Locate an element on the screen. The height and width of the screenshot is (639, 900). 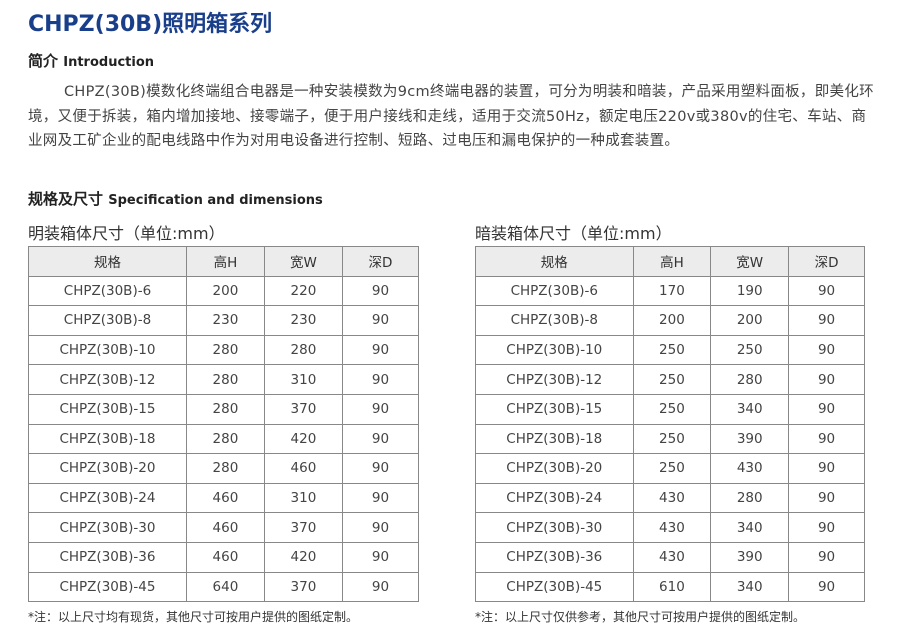
spec-heading-en: Specification and dimensions is located at coordinates (215, 200).